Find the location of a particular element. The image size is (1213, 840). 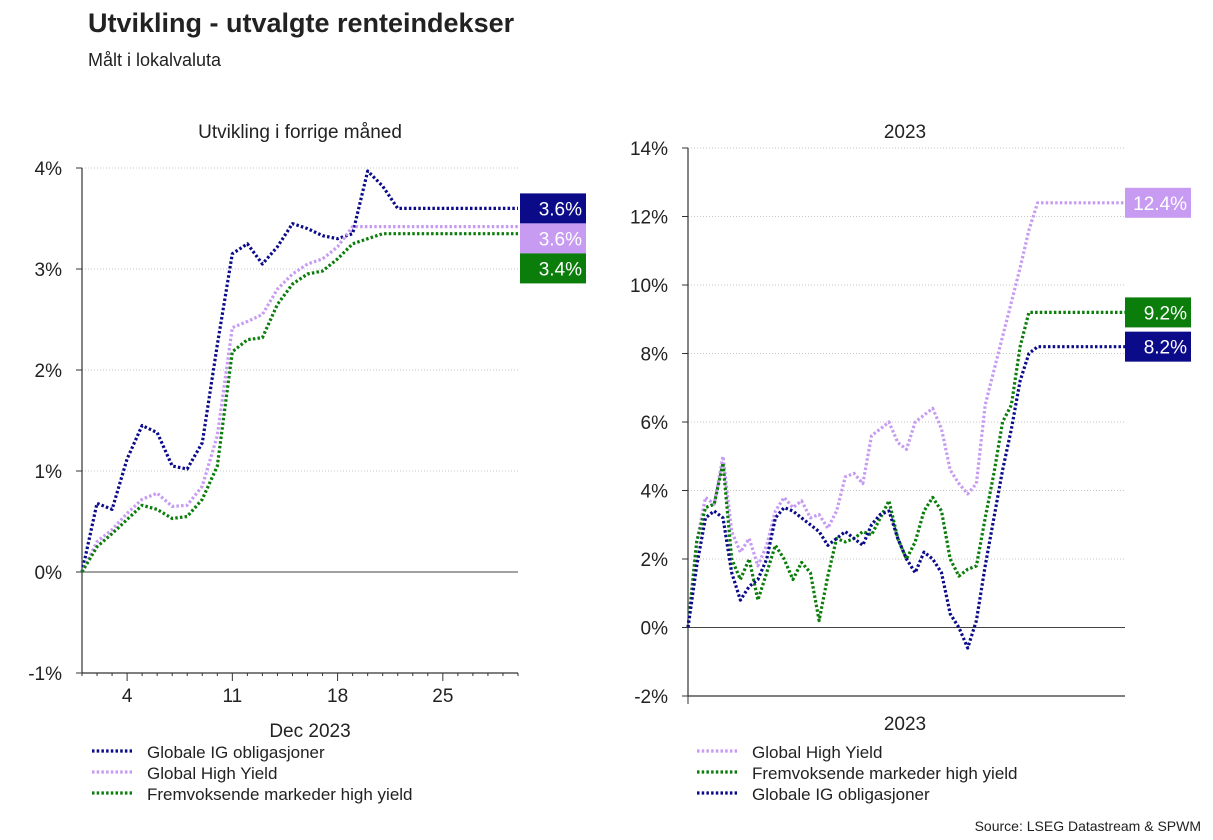

chart-0-y-tick-label: 1% is located at coordinates (49, 472).